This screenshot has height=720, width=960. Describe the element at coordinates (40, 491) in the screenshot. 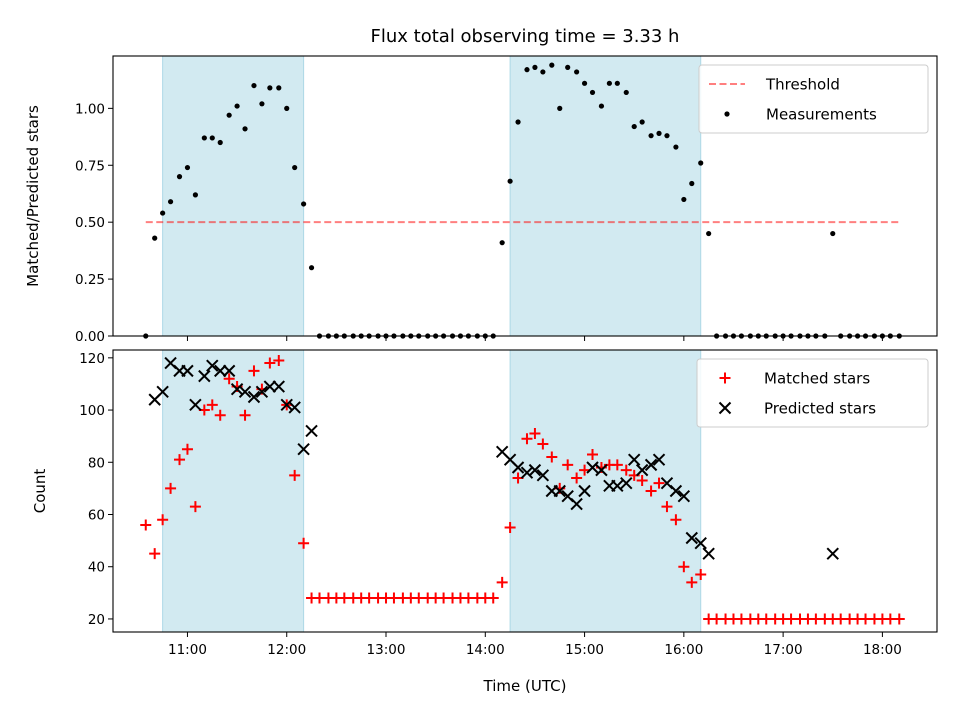

I see `y-axis-label: Count` at that location.